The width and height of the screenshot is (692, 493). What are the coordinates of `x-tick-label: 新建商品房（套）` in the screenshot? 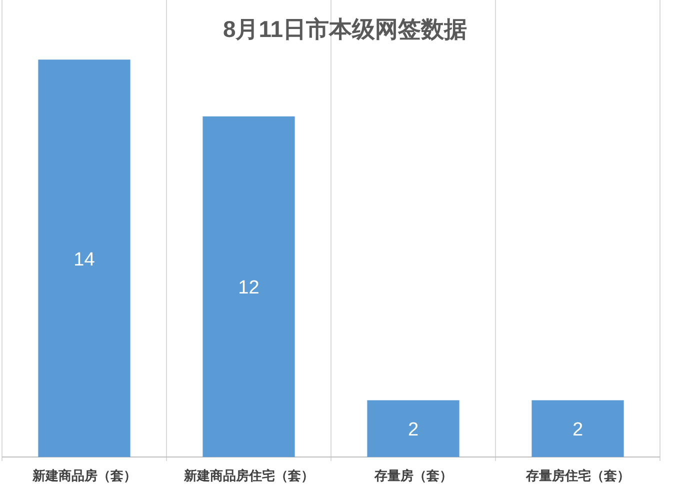 It's located at (83, 475).